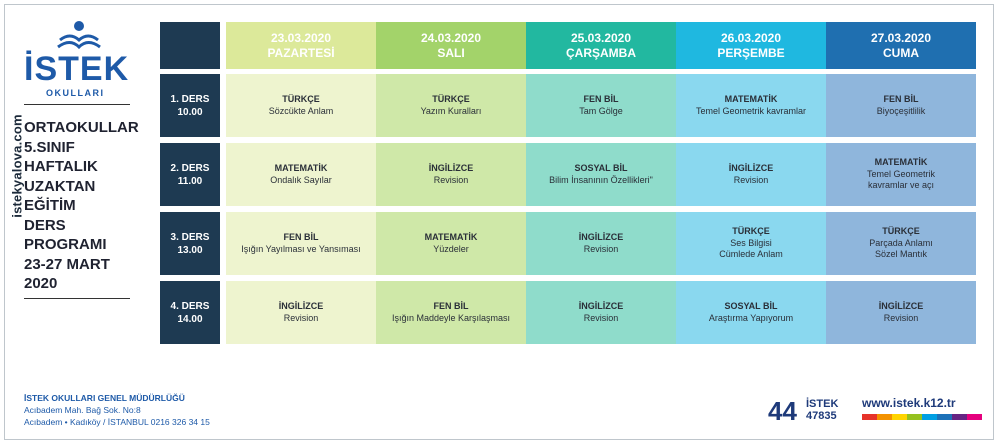 The image size is (1000, 446). Describe the element at coordinates (451, 45) in the screenshot. I see `day-header: 24.03.2020 SALI` at that location.